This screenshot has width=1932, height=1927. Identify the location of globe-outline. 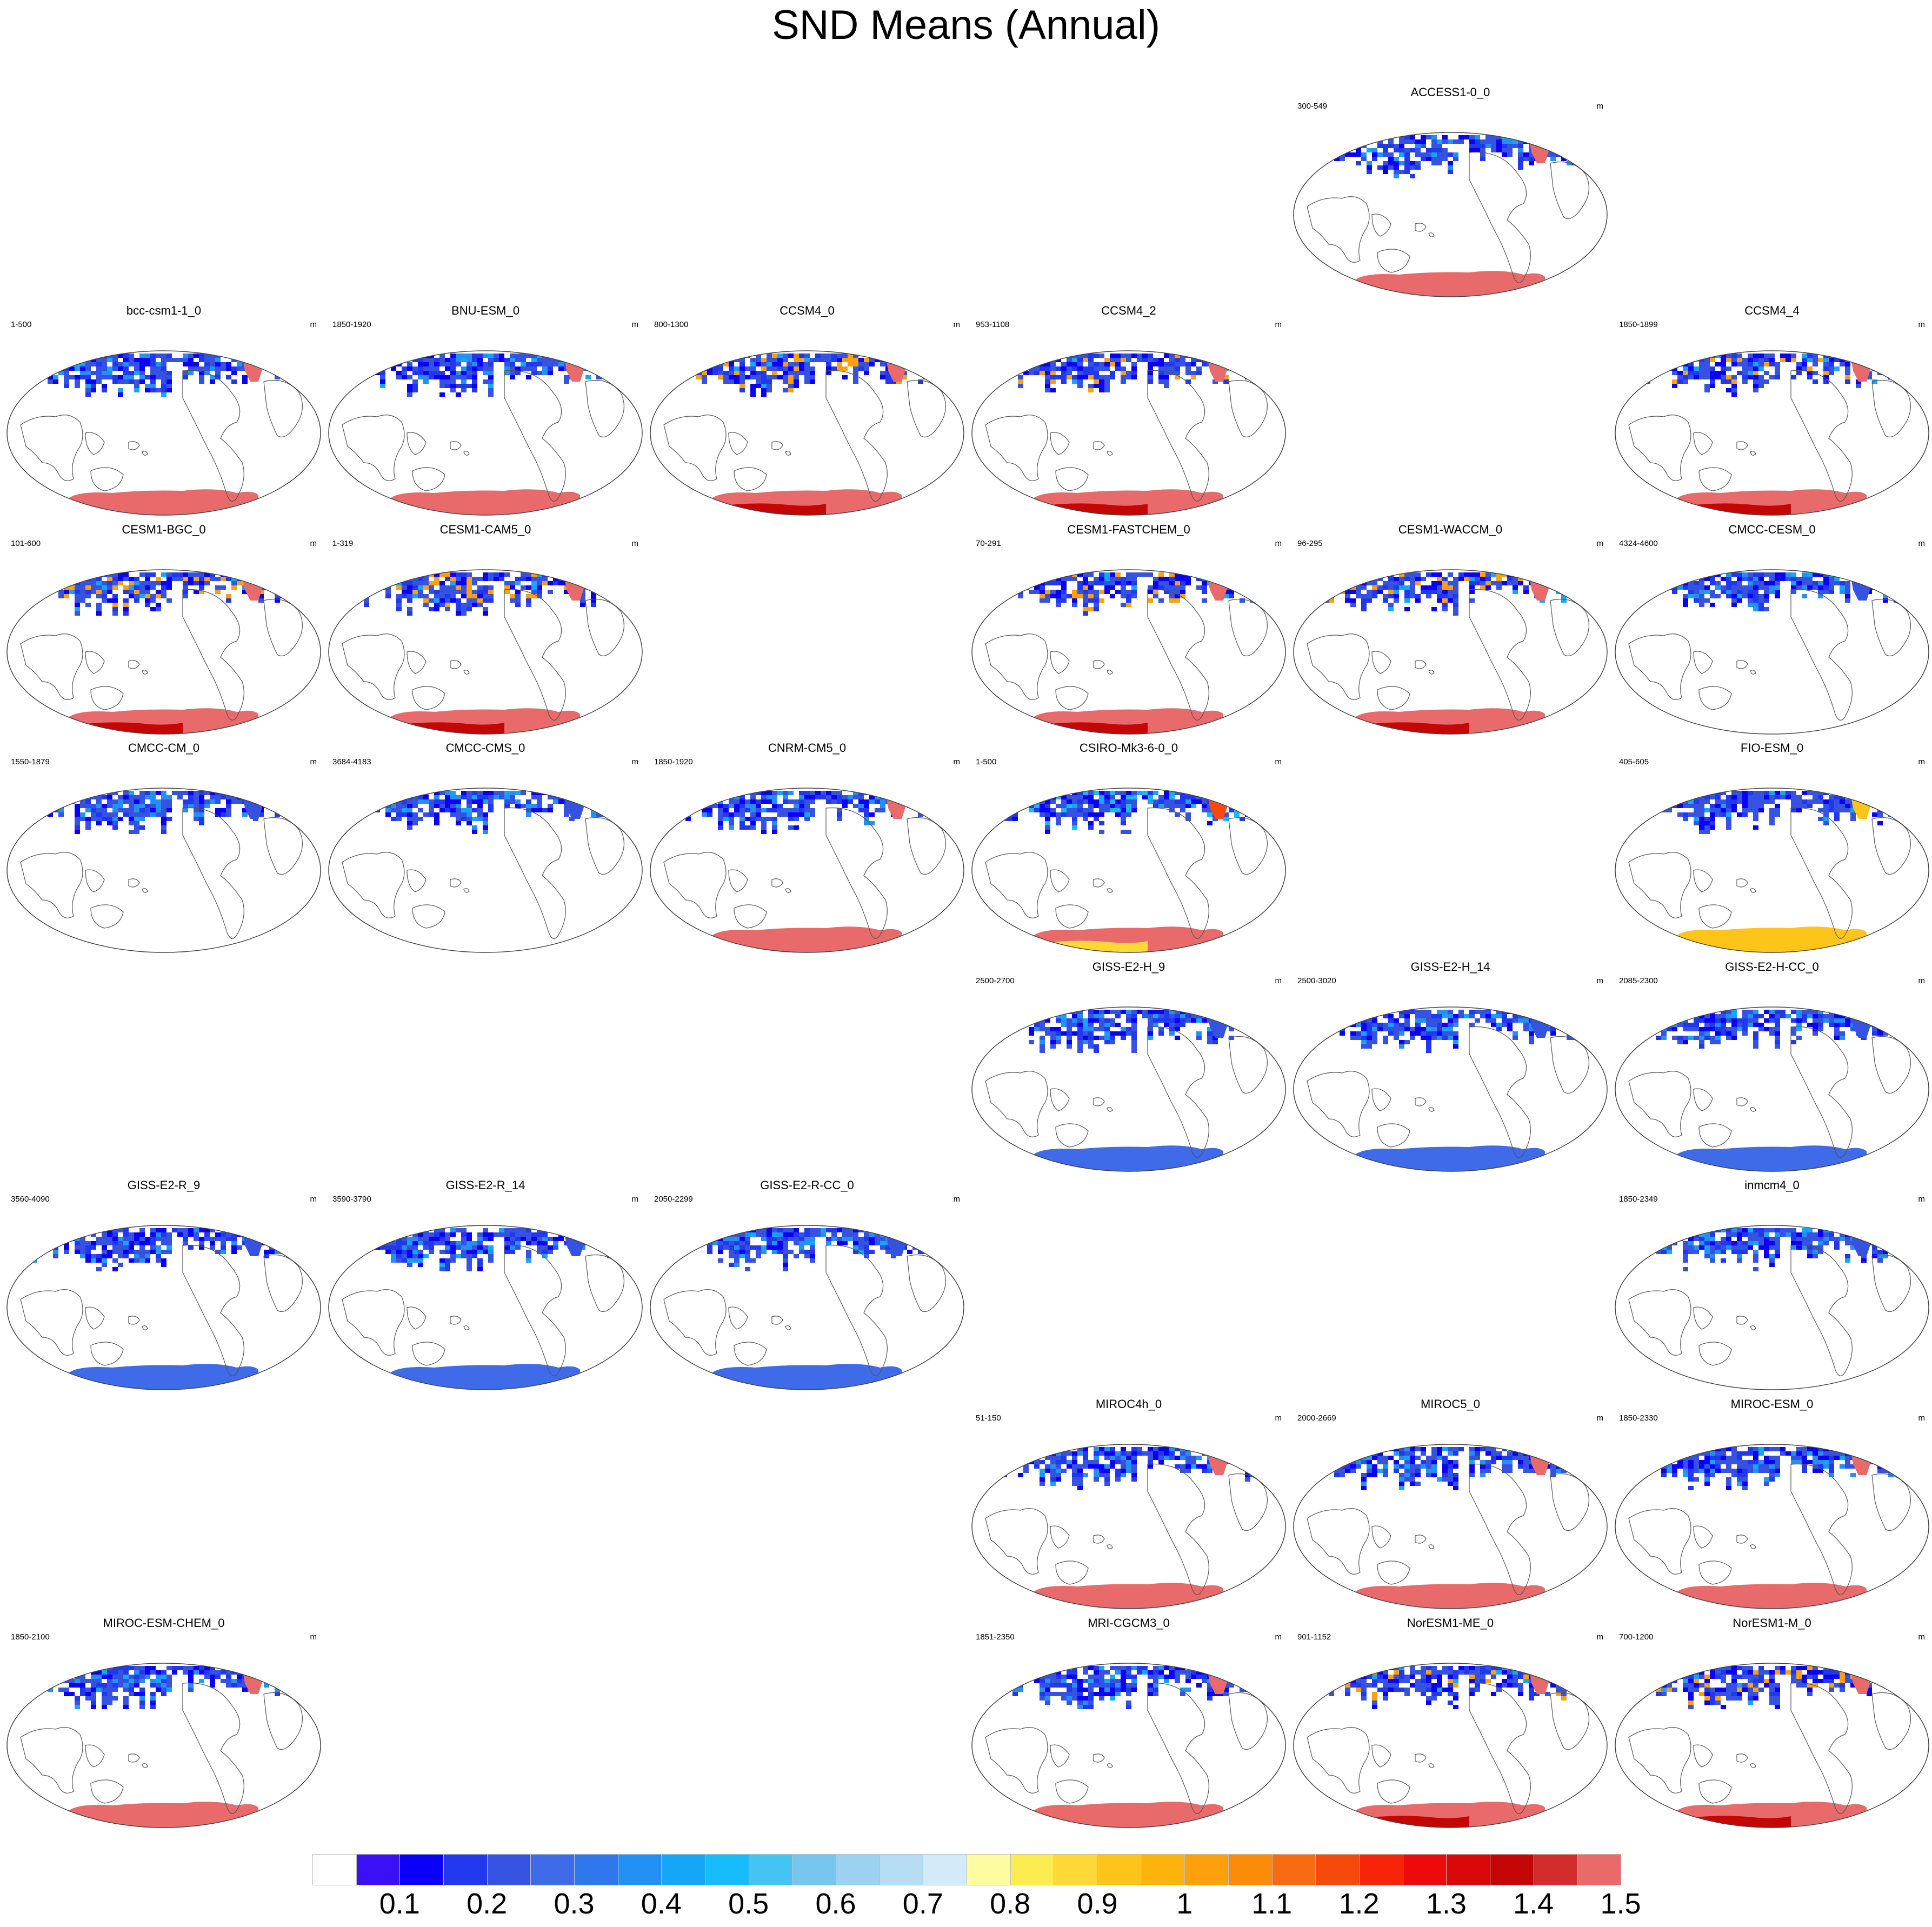
(1128, 652).